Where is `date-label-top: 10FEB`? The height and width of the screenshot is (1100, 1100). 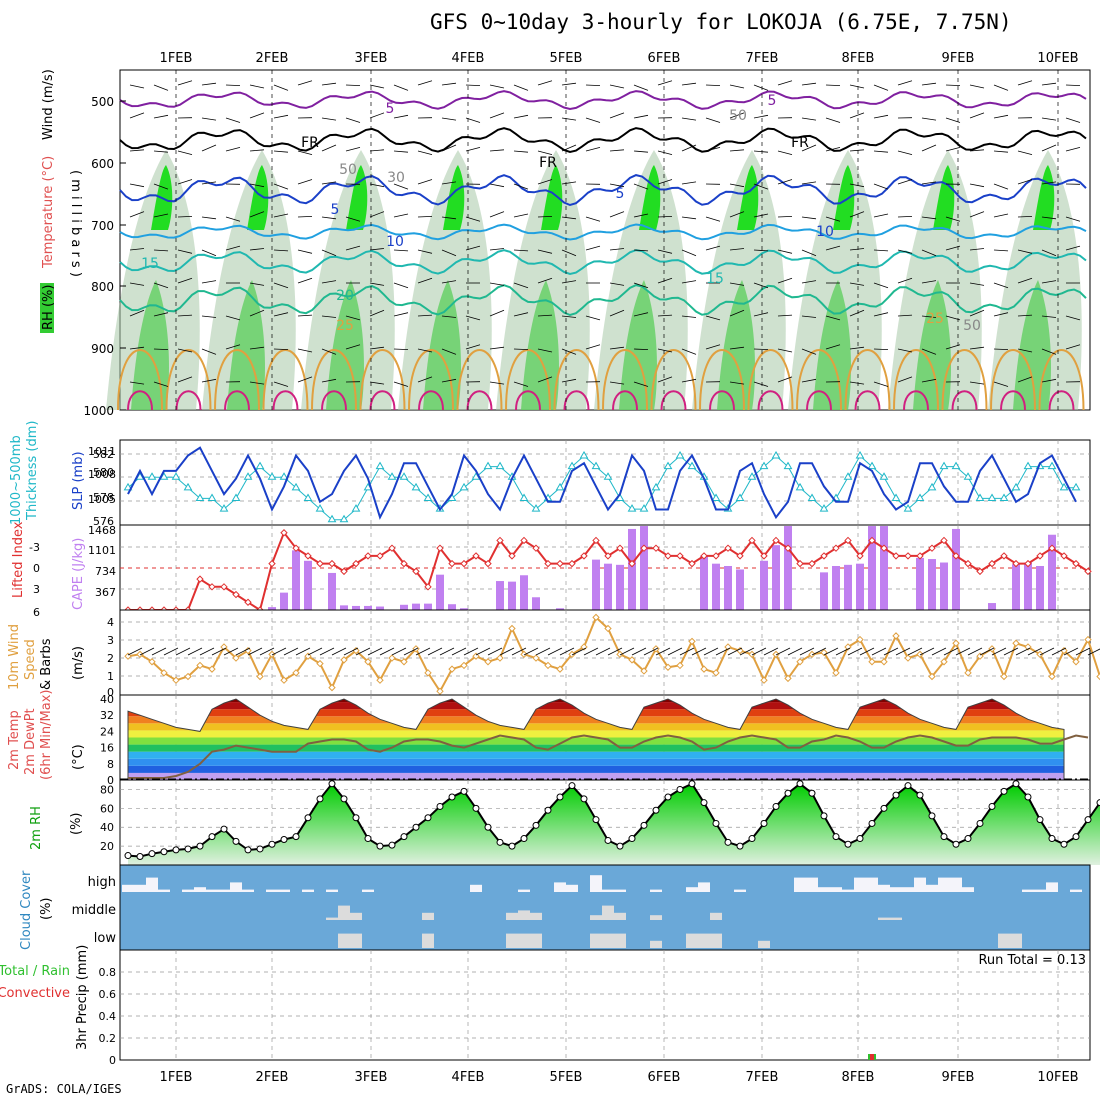 date-label-top: 10FEB is located at coordinates (1057, 58).